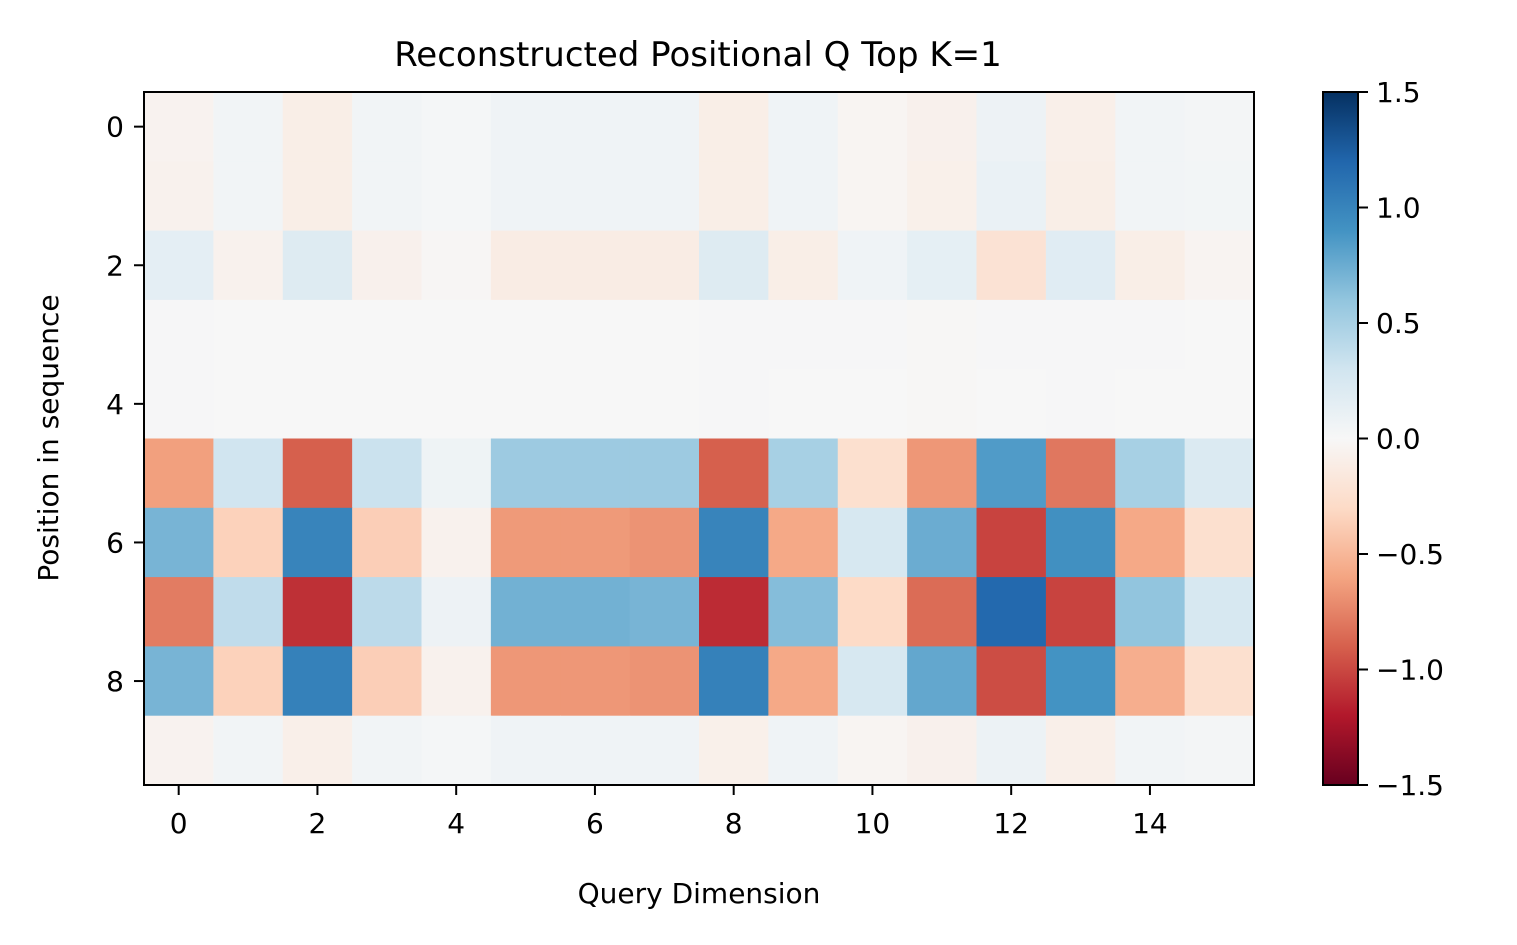 The image size is (1517, 945). Describe the element at coordinates (1401, 439) in the screenshot. I see `colorbar-axis: −1.5 −1.0 −0.5 0.0 0.5 1.0 1.5` at that location.